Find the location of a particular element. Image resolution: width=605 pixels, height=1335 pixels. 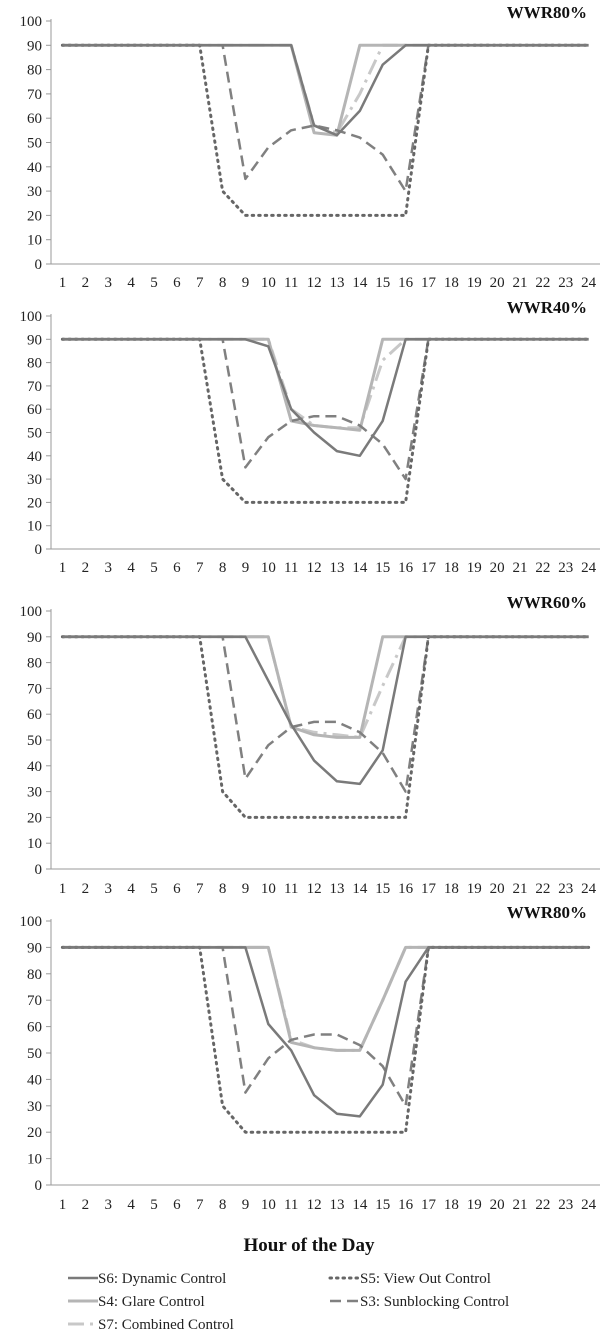

y-tick-label: 50 is located at coordinates (34, 741).